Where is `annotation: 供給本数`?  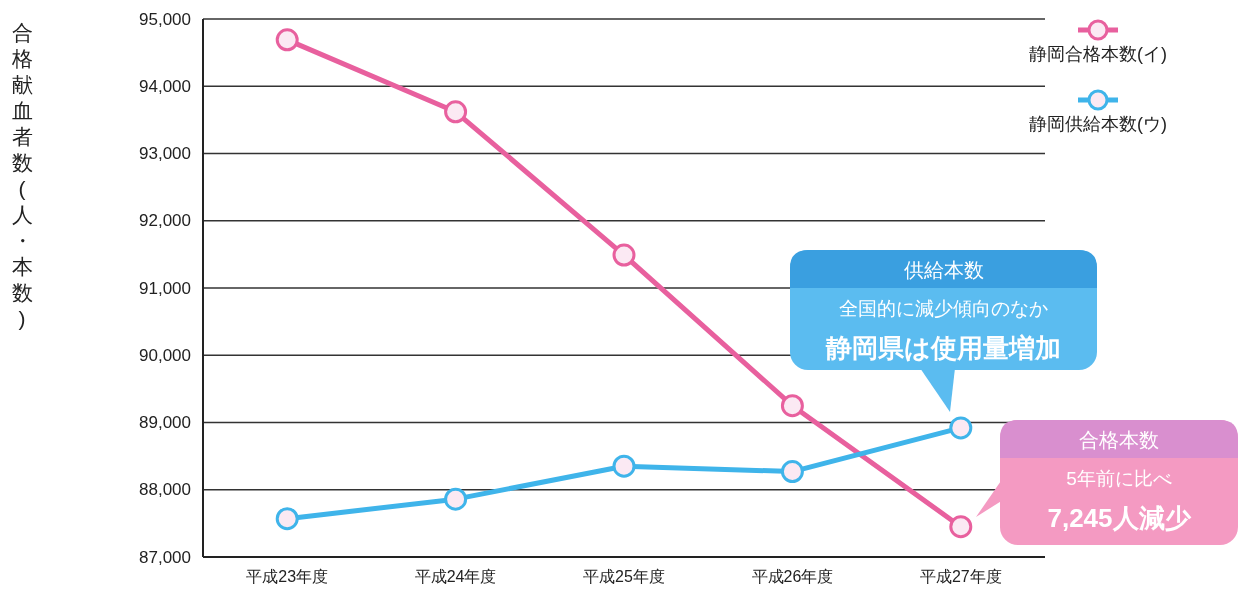 annotation: 供給本数 is located at coordinates (943, 270).